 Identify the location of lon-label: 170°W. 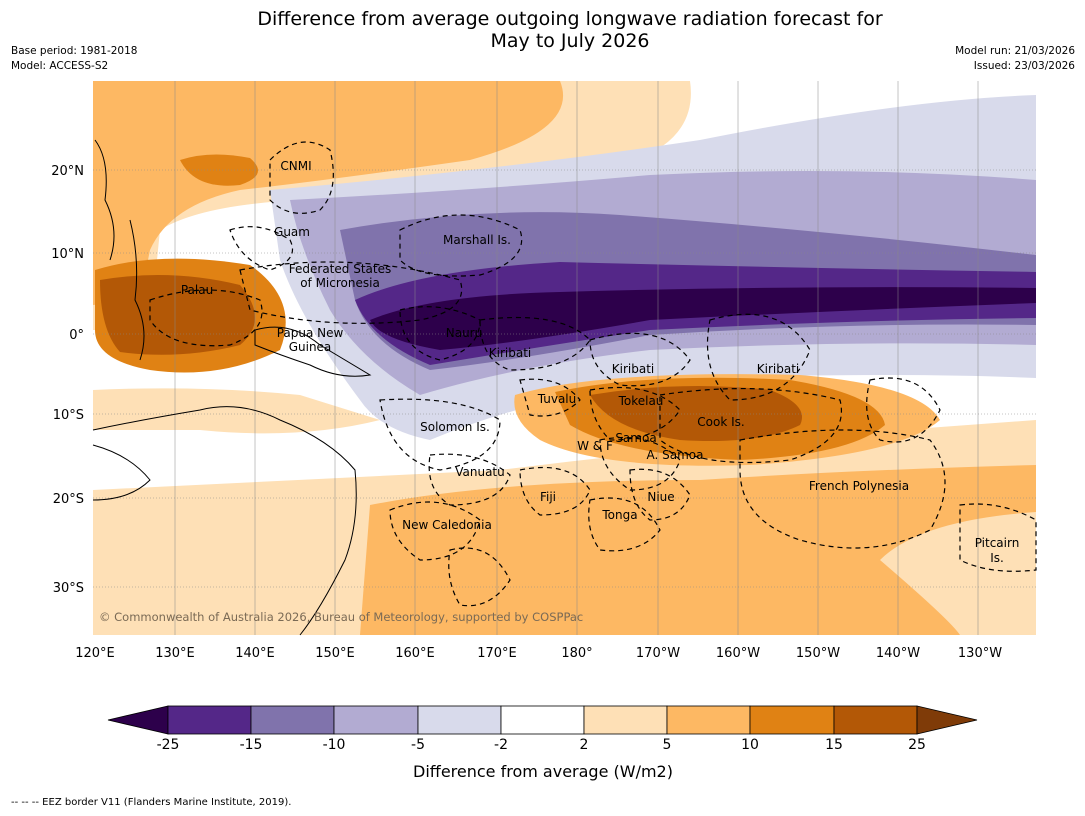
(658, 653).